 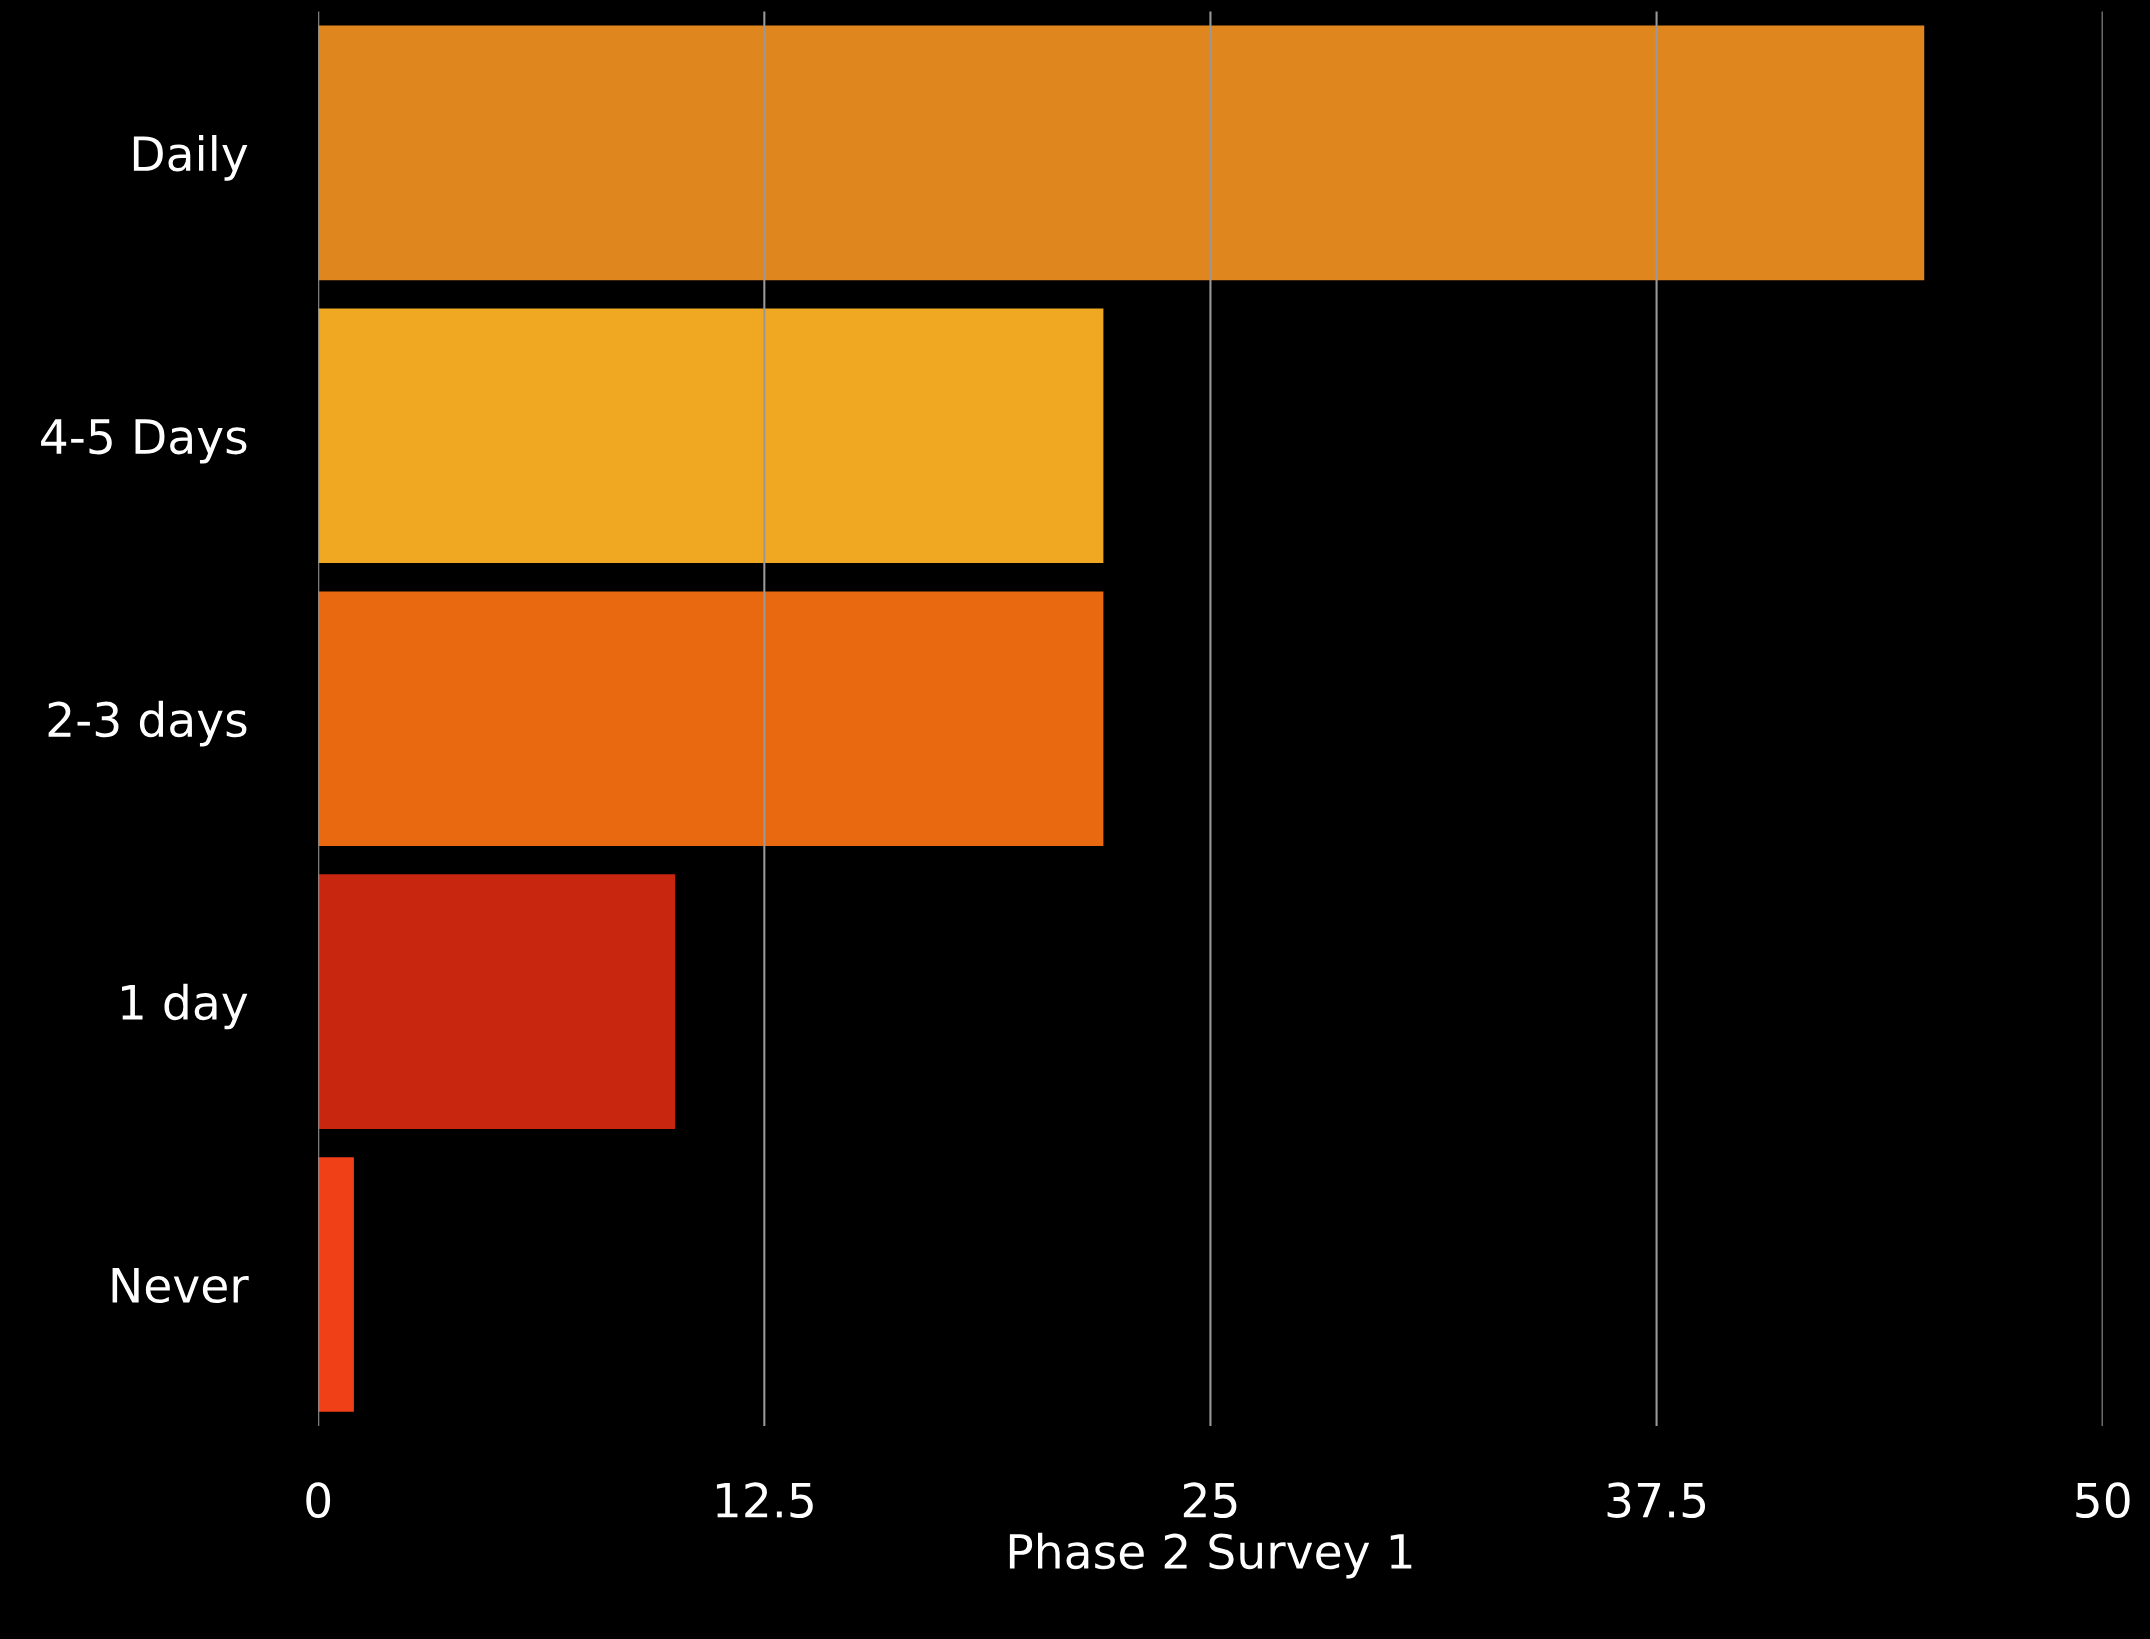 I want to click on x-tick-label: 50, so click(x=2103, y=1500).